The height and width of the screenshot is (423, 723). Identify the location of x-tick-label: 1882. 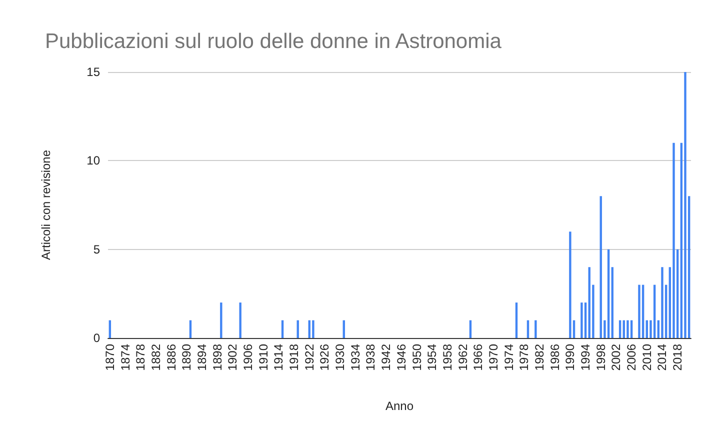
(155, 357).